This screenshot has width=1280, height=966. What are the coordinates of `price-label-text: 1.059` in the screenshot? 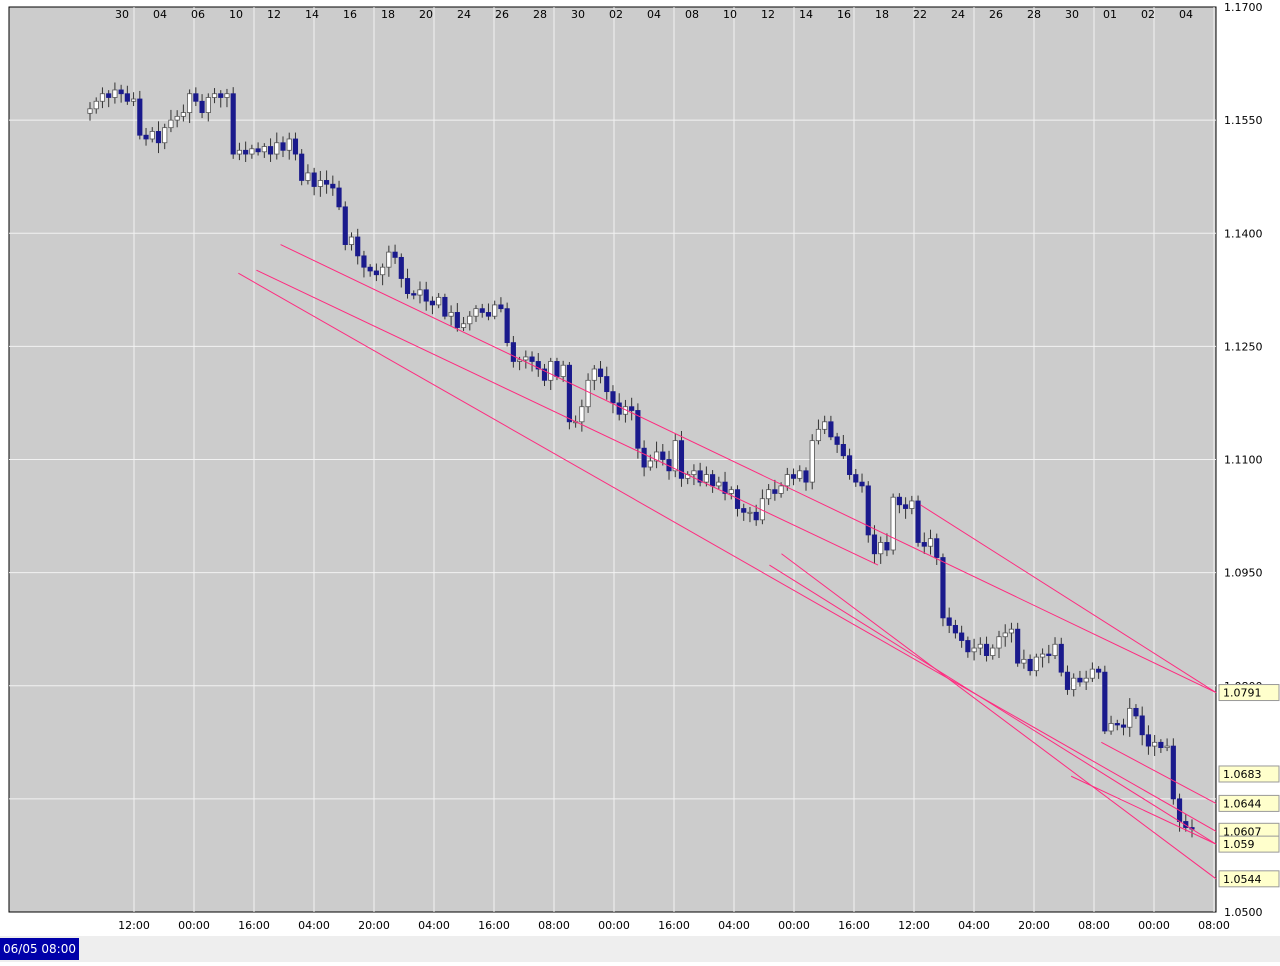 It's located at (1239, 844).